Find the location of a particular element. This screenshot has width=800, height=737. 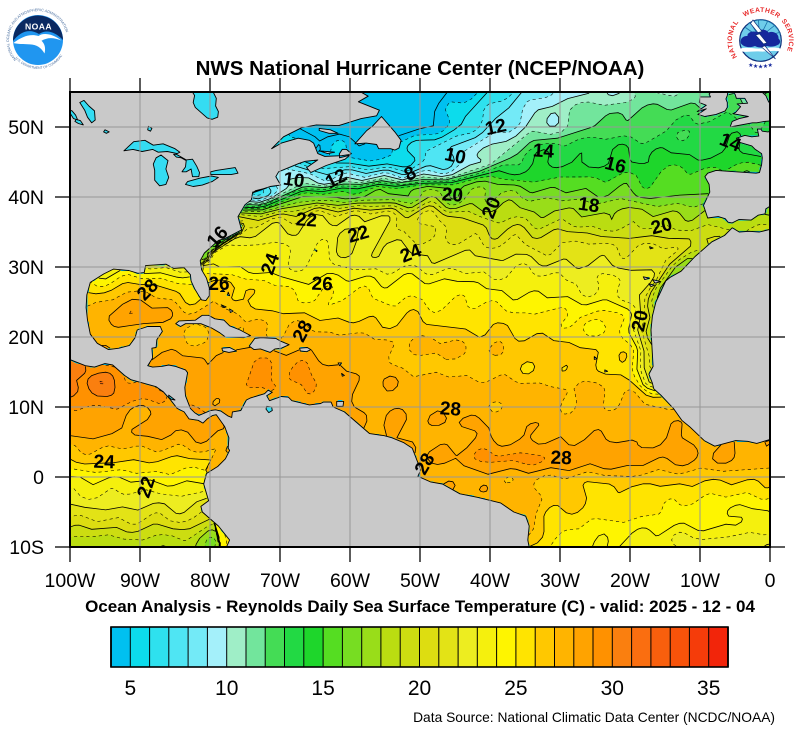

svg-text: 30N is located at coordinates (26, 268).